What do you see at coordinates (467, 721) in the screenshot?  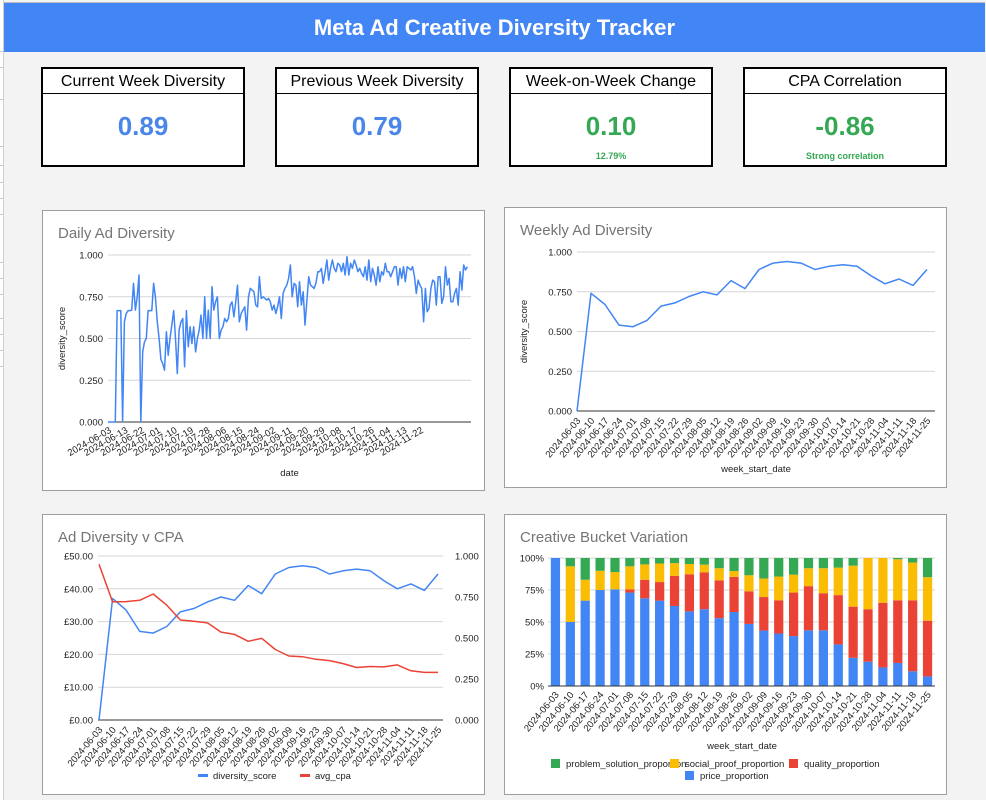 I see `y-tick-label-right: 0.000` at bounding box center [467, 721].